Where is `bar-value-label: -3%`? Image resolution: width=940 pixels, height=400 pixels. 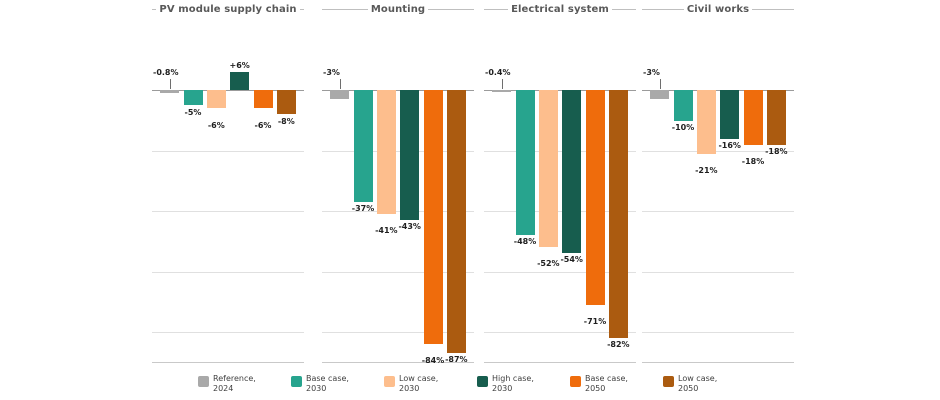
bar-value-label: -3% is located at coordinates (331, 73).